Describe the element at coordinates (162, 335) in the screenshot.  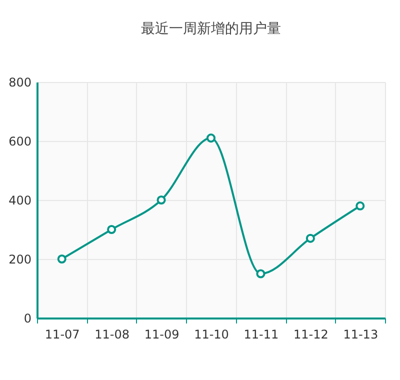
I see `x-tick-label: 11-09` at that location.